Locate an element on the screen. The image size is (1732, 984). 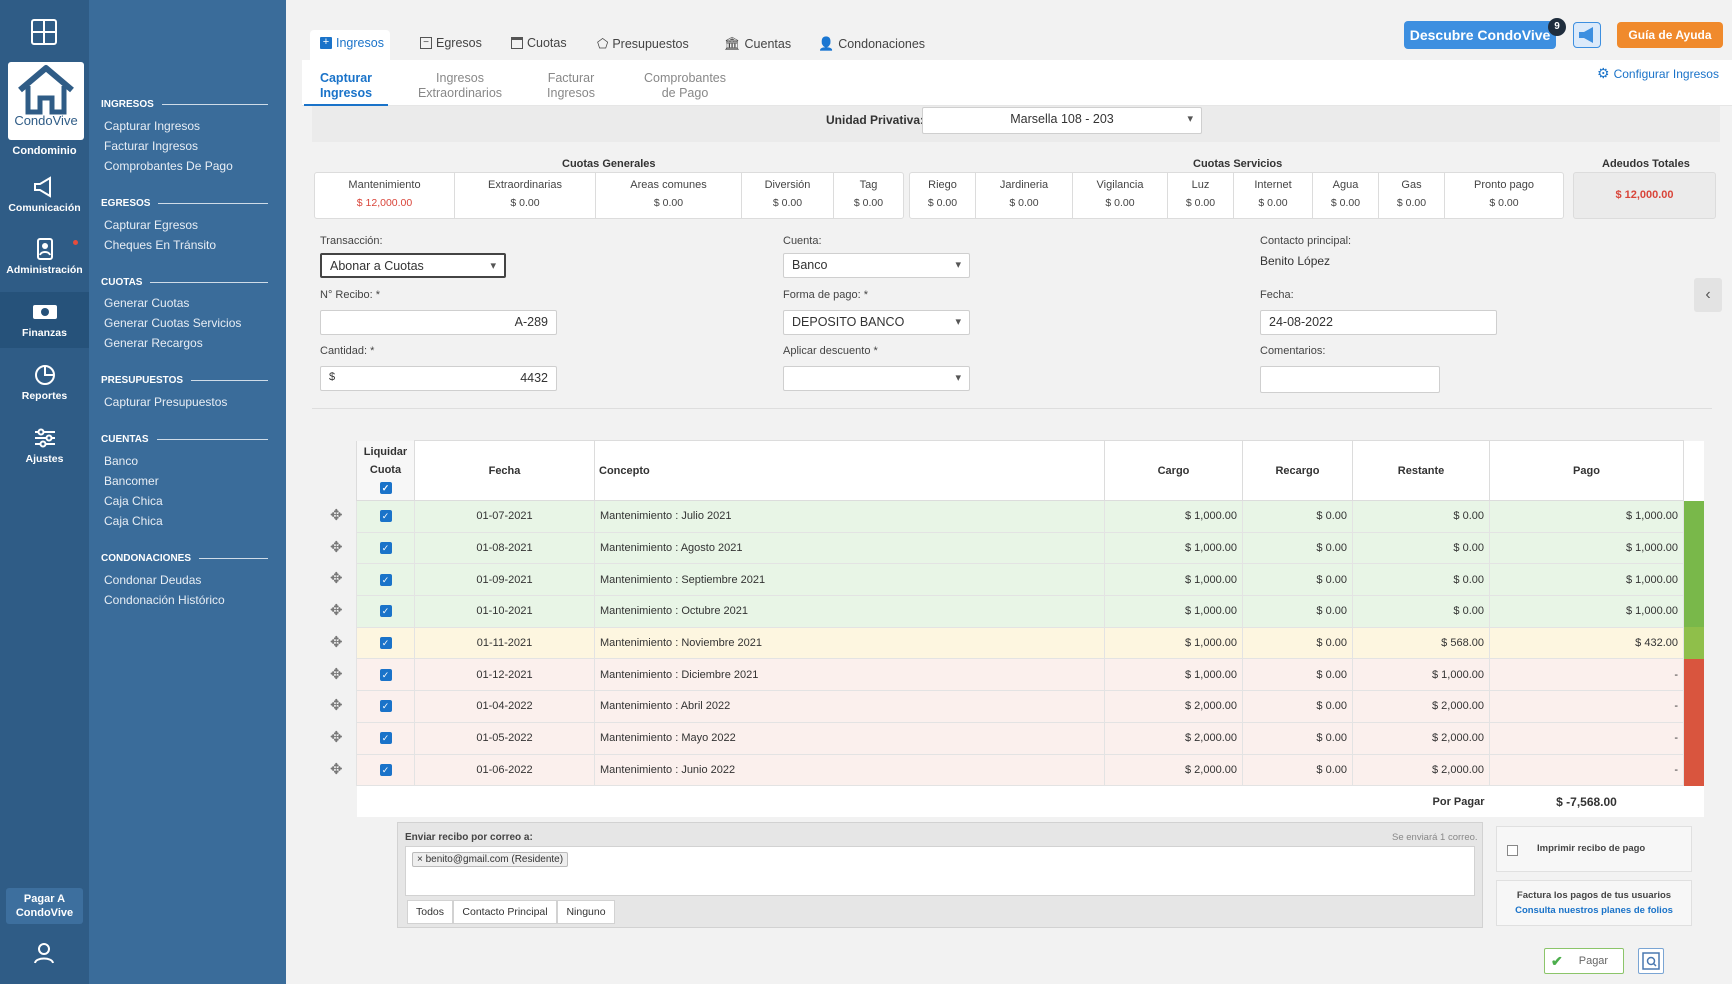
email-contacto-button: Contacto Principal is located at coordinates (505, 912).